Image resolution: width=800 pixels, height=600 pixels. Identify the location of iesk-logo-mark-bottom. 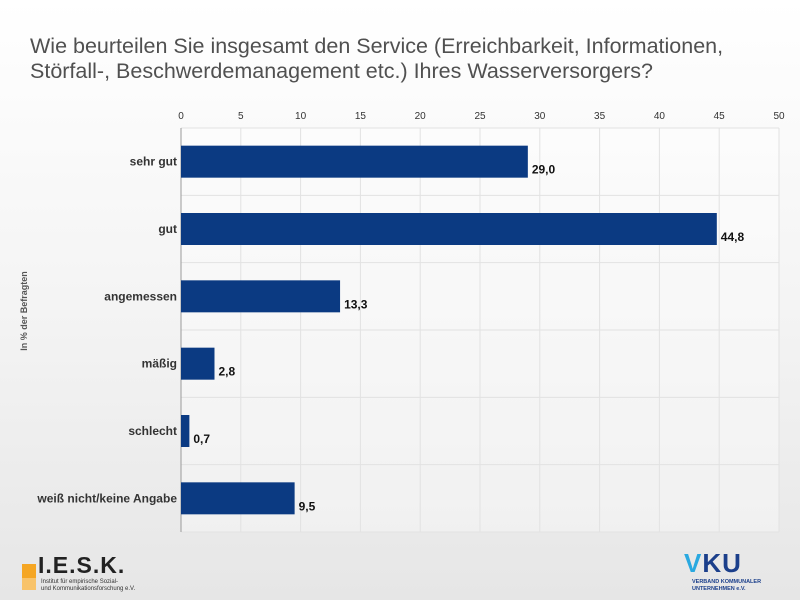
(29, 584).